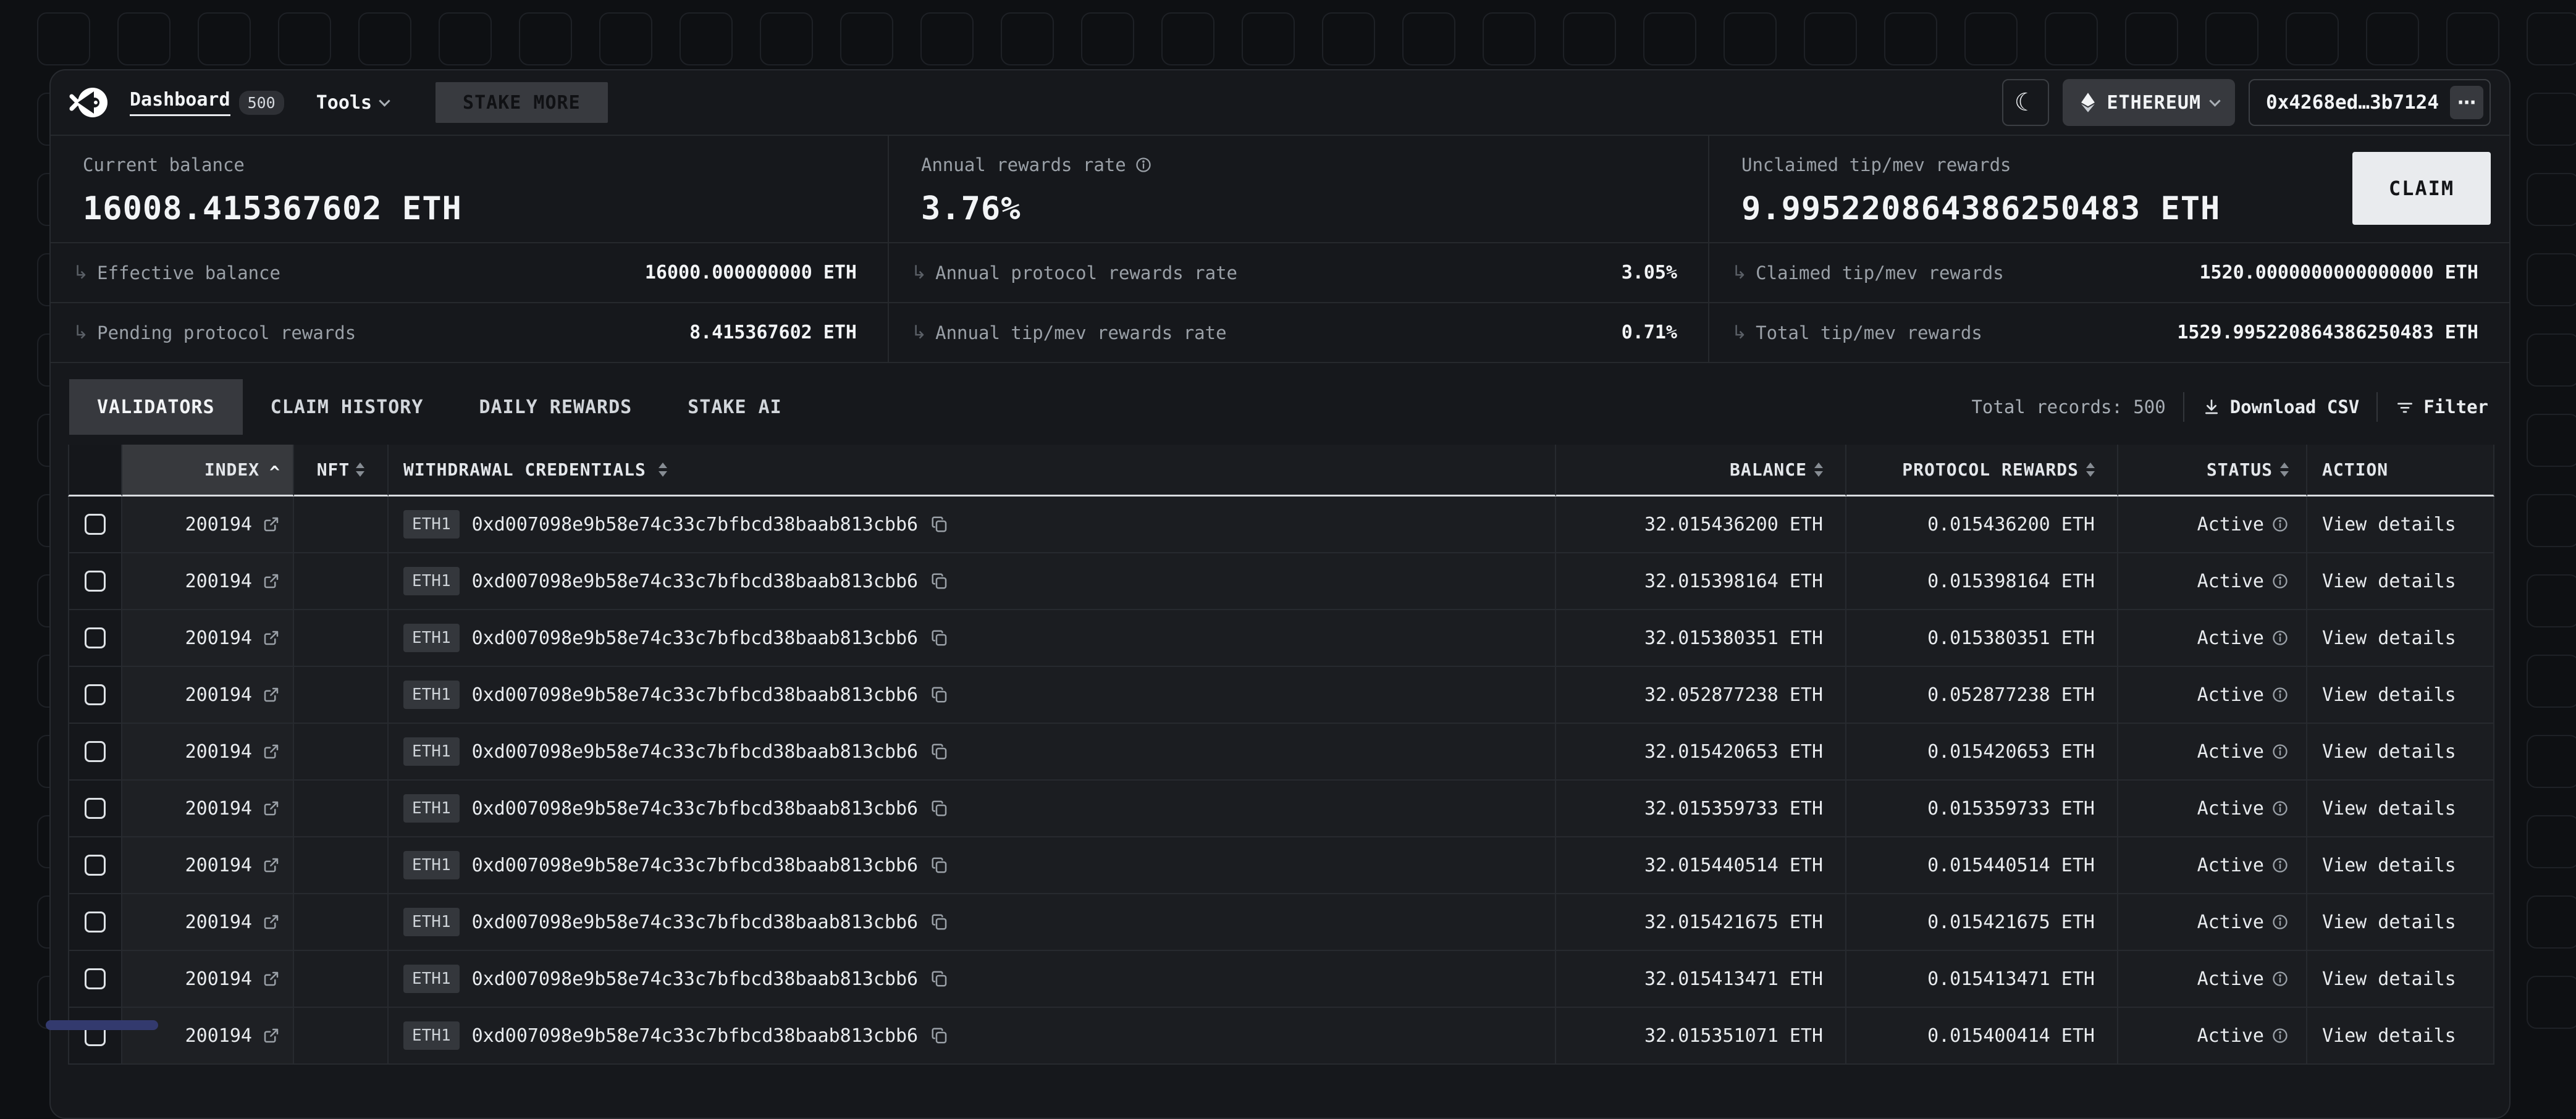 The height and width of the screenshot is (1119, 2576). What do you see at coordinates (2281, 406) in the screenshot?
I see `download-csv-button: Download CSV` at bounding box center [2281, 406].